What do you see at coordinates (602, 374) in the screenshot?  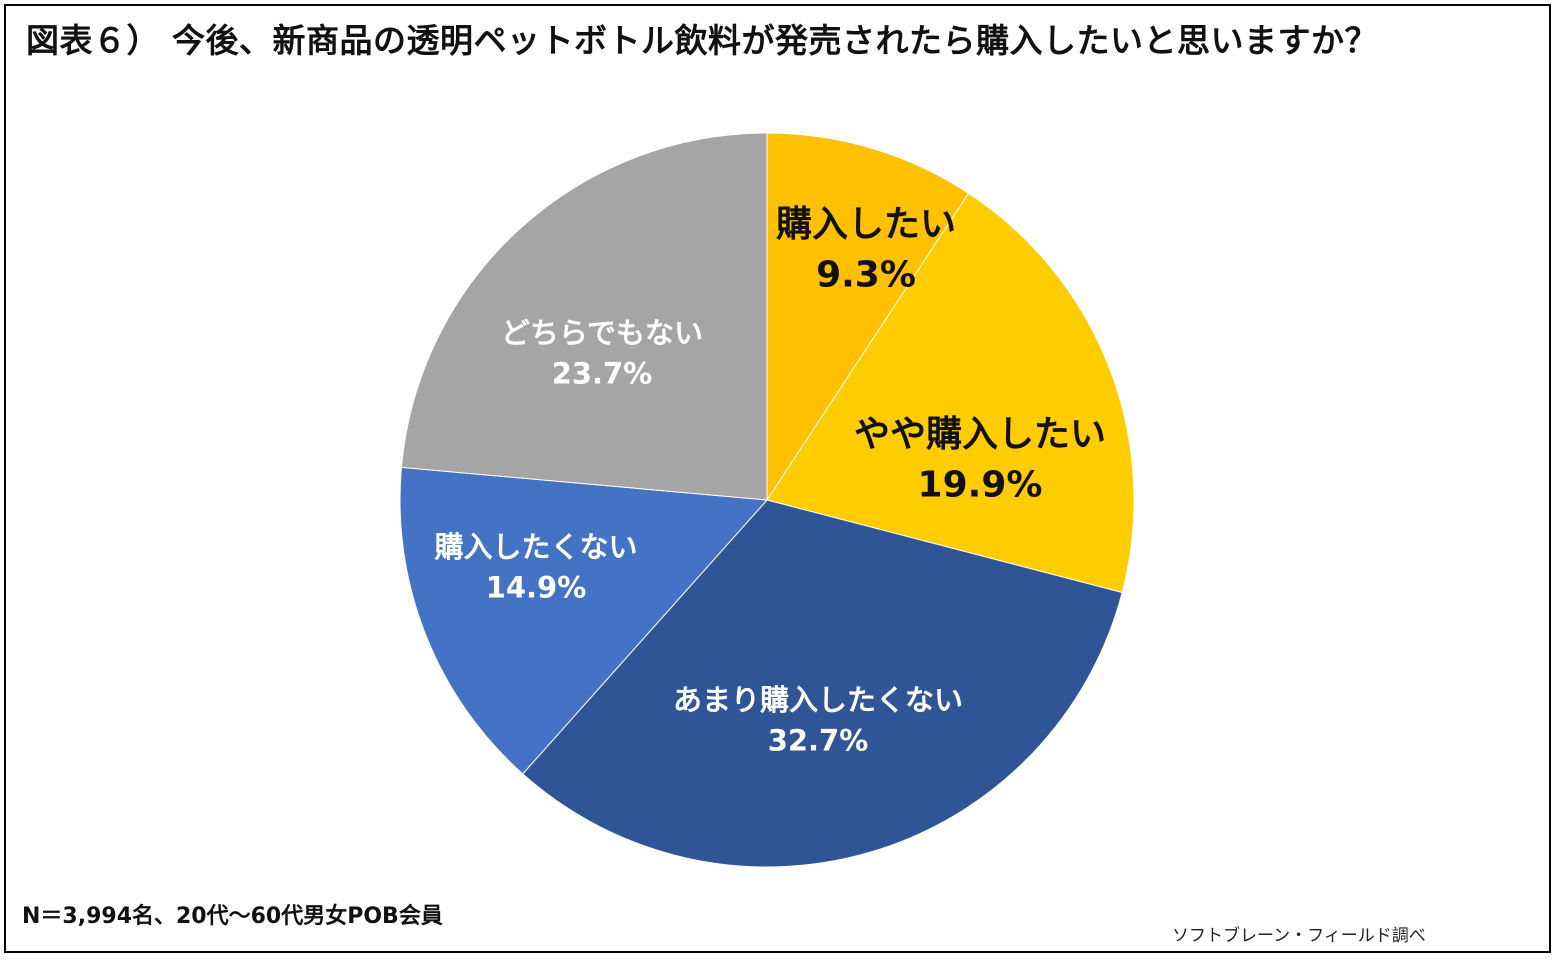 I see `slice-value-label: 23.7%` at bounding box center [602, 374].